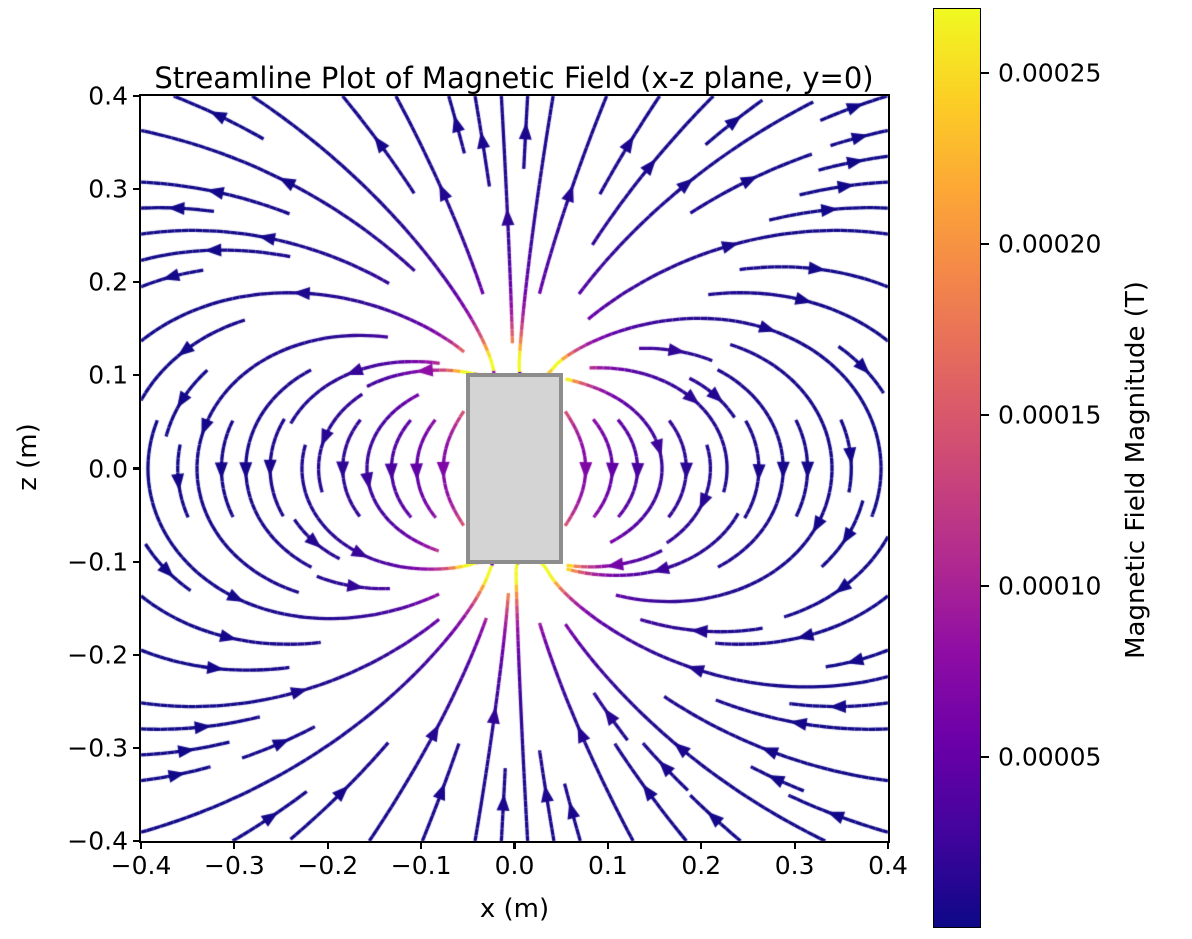 The width and height of the screenshot is (1192, 939). Describe the element at coordinates (794, 865) in the screenshot. I see `x-tick-label: 0.3` at that location.